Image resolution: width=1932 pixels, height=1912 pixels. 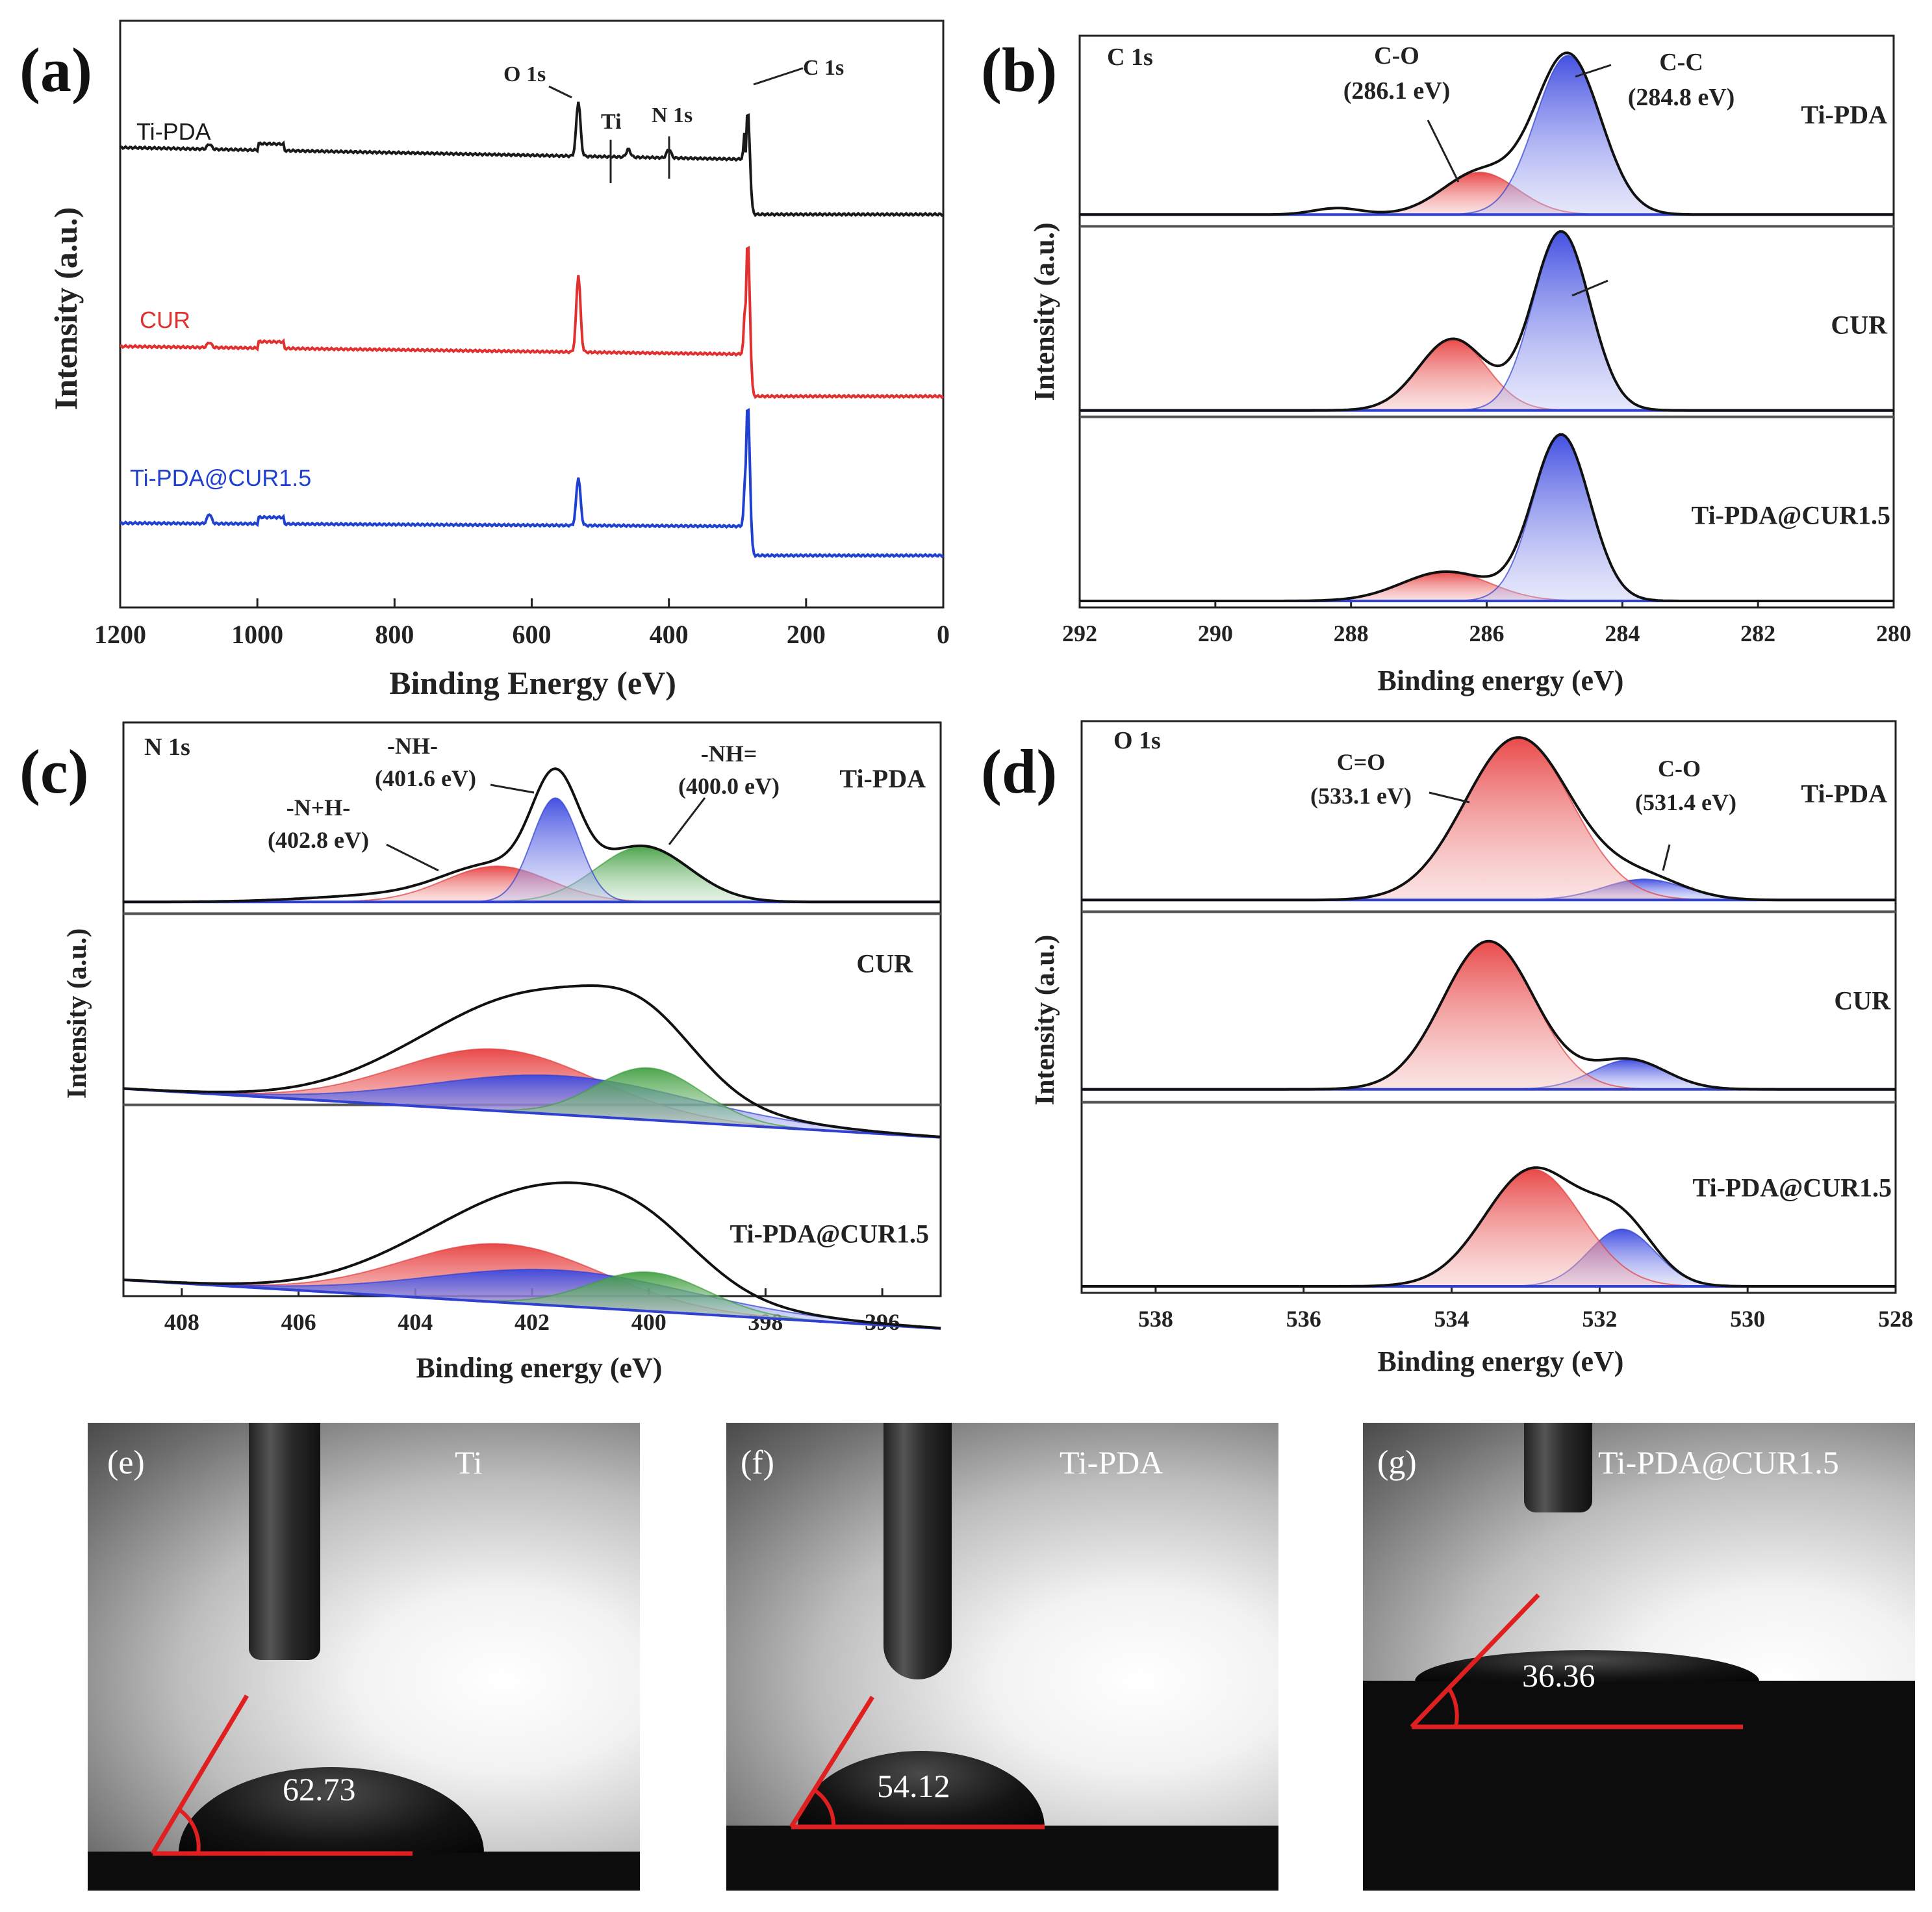 What do you see at coordinates (55, 70) in the screenshot?
I see `panel-label-a: (a)` at bounding box center [55, 70].